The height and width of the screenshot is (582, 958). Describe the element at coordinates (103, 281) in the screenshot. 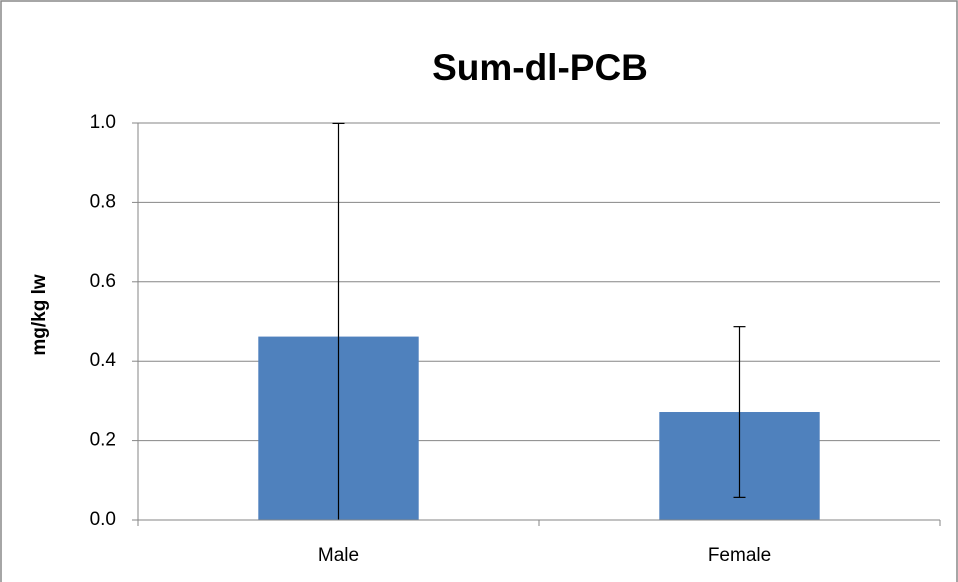

I see `y-tick-label: 0.6` at that location.